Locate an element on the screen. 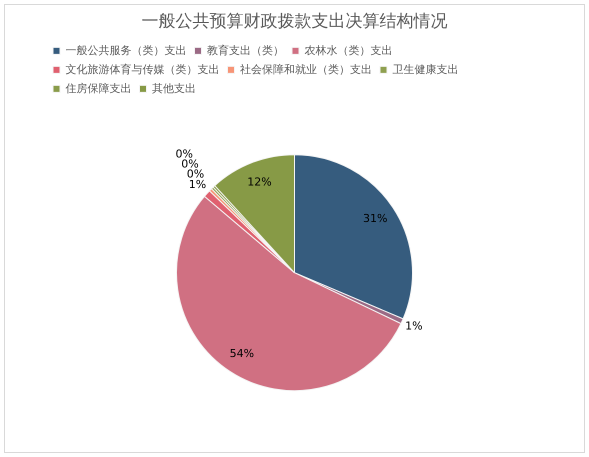 The height and width of the screenshot is (457, 589). data-label: 12% is located at coordinates (259, 181).